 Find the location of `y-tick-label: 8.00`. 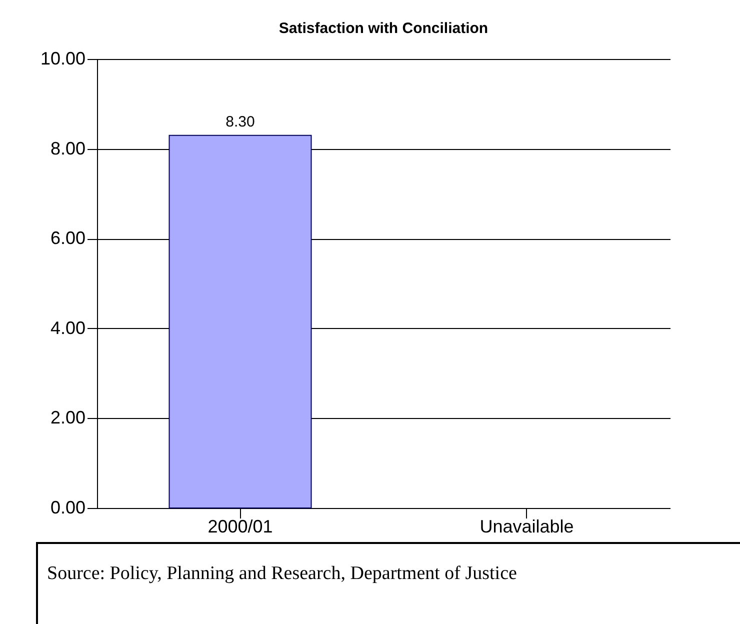

y-tick-label: 8.00 is located at coordinates (68, 148).